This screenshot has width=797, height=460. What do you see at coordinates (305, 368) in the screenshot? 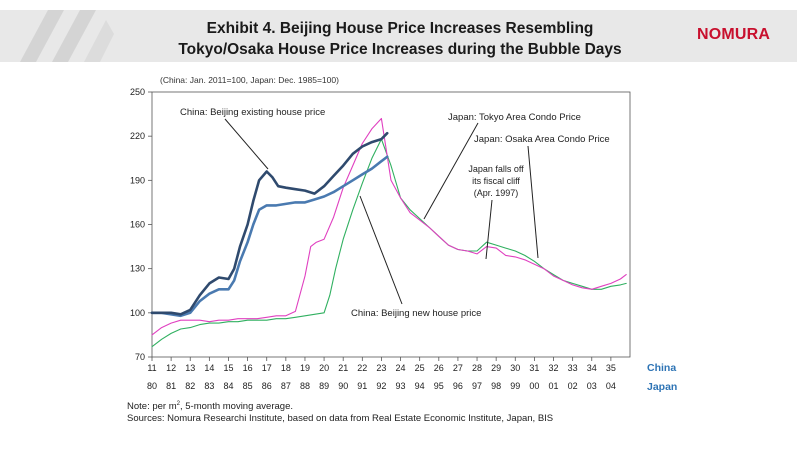
I see `x-tick-label-china: 19` at bounding box center [305, 368].